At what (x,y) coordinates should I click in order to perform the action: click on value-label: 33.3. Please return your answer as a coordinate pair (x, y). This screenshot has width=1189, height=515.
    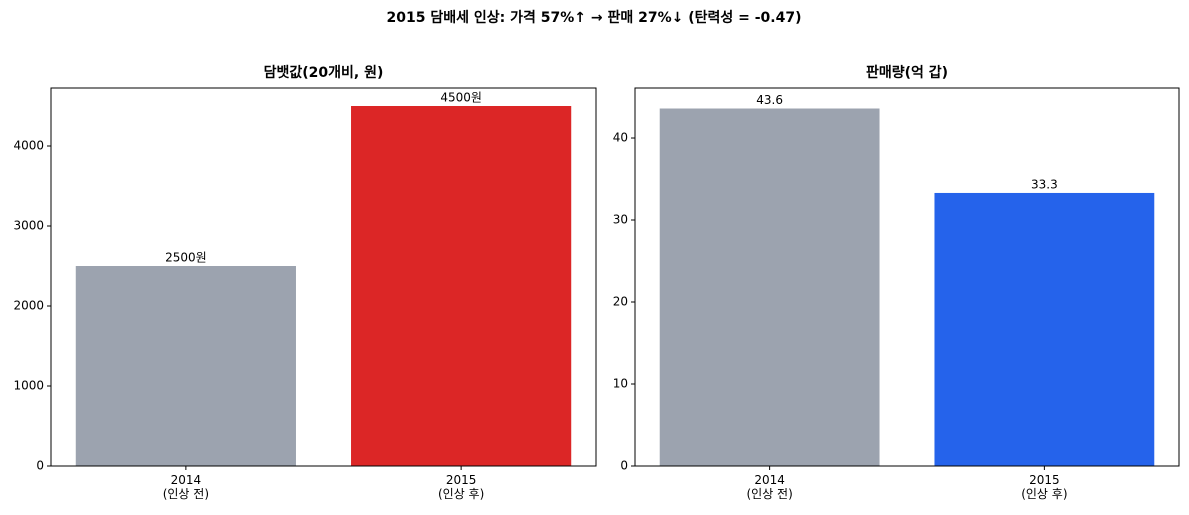
    Looking at the image, I should click on (1044, 184).